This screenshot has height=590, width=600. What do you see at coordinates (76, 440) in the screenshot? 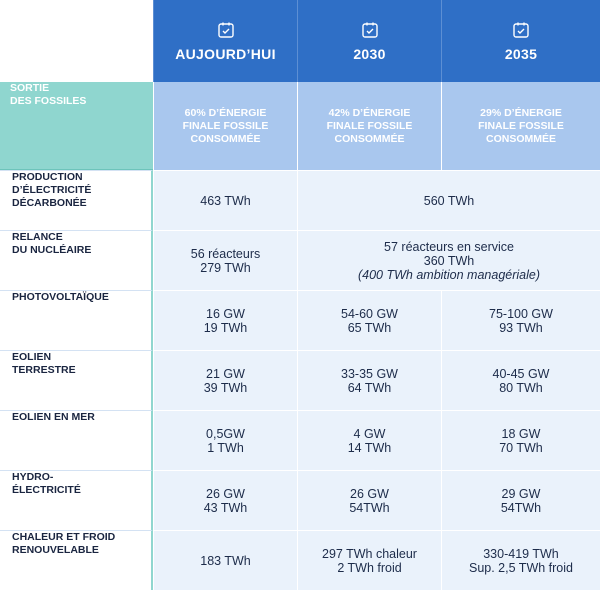
I see `row-label-eolien-mer: EOLIEN EN MER` at bounding box center [76, 440].